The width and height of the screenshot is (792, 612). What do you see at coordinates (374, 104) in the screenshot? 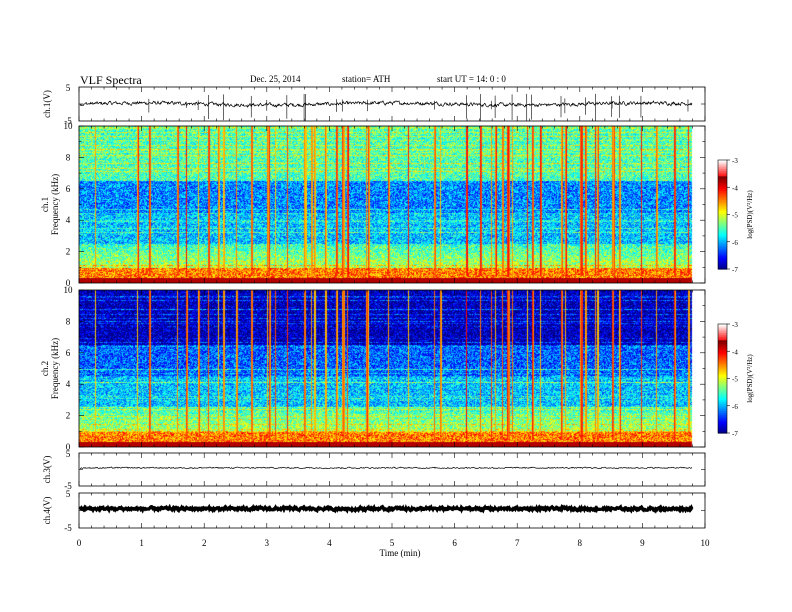
I see `panel-1: 5 -5 ch.1(V)` at bounding box center [374, 104].